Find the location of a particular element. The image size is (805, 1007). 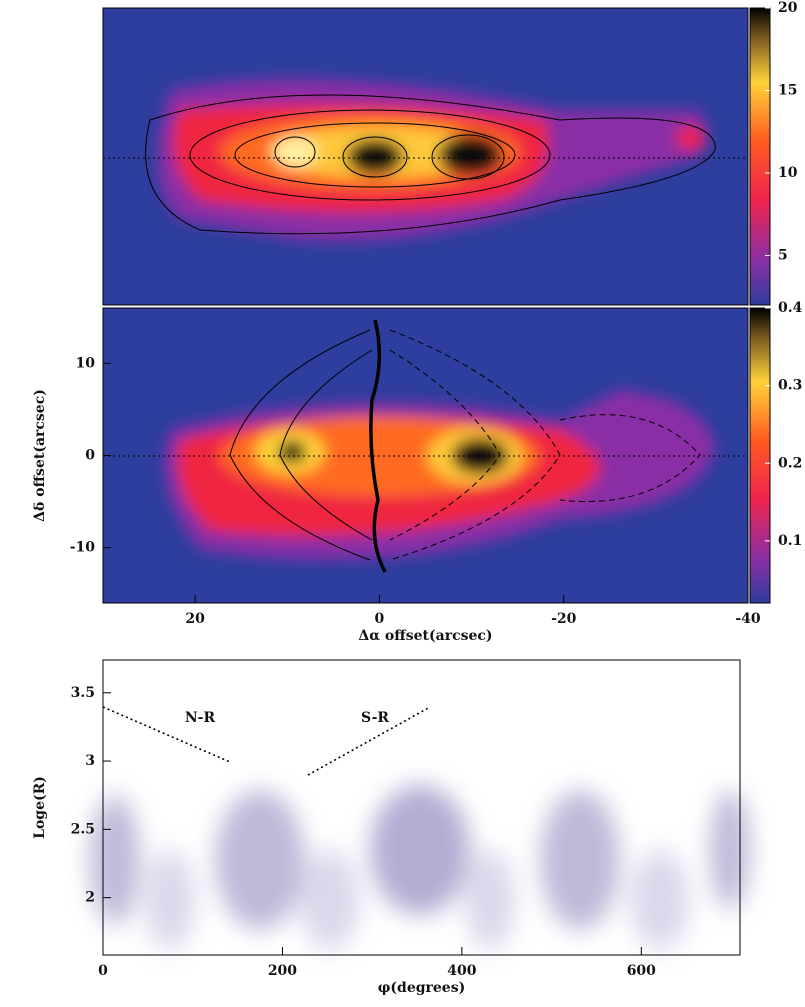

annotation: N-R is located at coordinates (200, 718).